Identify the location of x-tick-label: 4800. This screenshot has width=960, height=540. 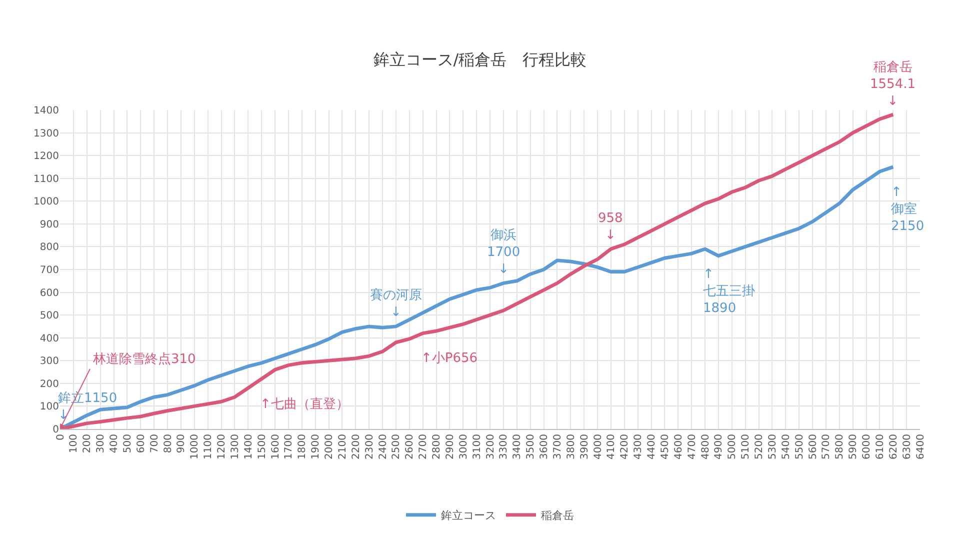
(706, 447).